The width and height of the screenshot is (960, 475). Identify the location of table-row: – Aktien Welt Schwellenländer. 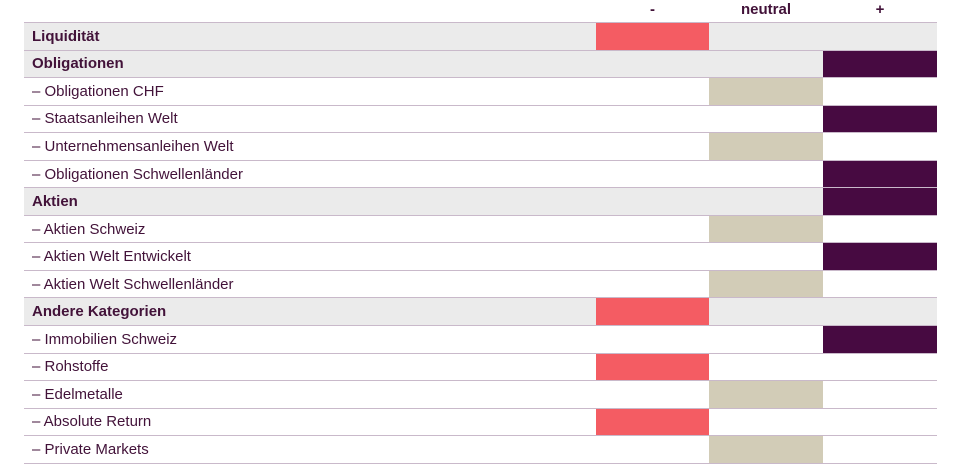
(480, 283).